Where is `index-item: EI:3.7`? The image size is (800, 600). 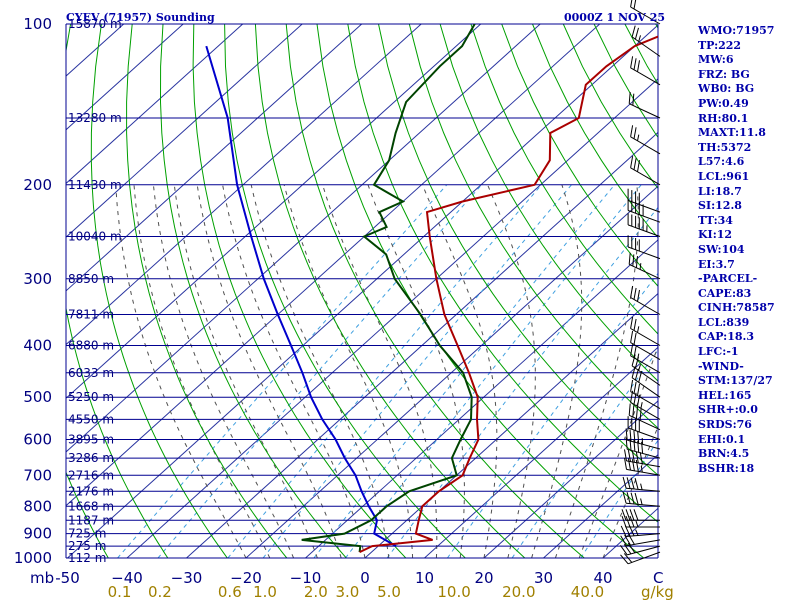 index-item: EI:3.7 is located at coordinates (716, 264).